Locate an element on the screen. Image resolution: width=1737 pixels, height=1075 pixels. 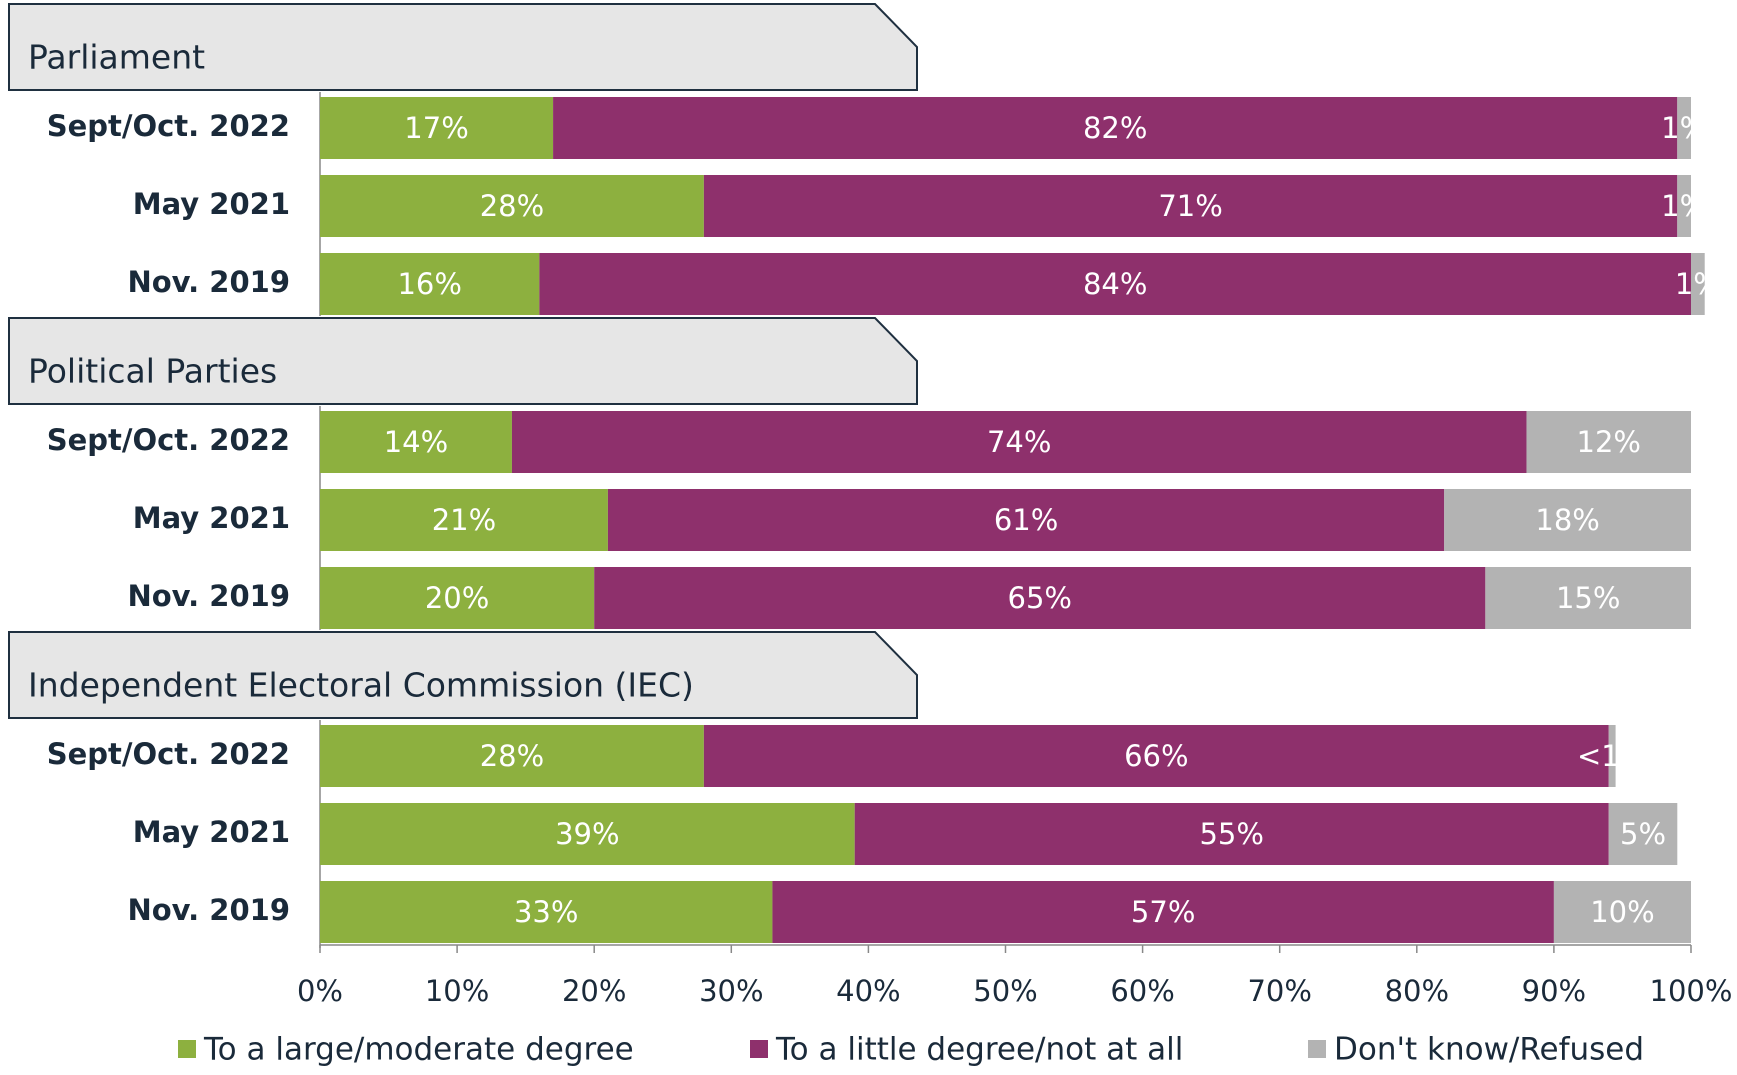
x-tick-label: 0% is located at coordinates (320, 991).